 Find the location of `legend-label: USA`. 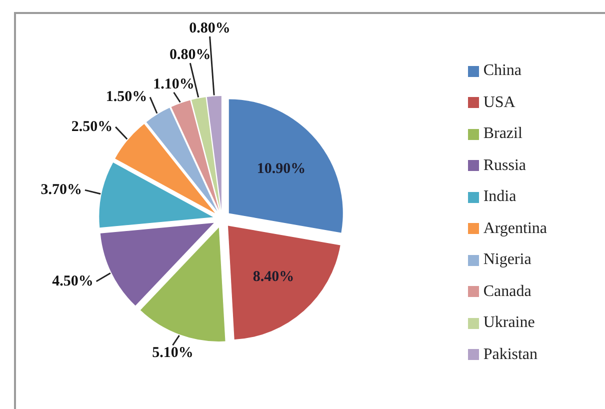

legend-label: USA is located at coordinates (499, 102).